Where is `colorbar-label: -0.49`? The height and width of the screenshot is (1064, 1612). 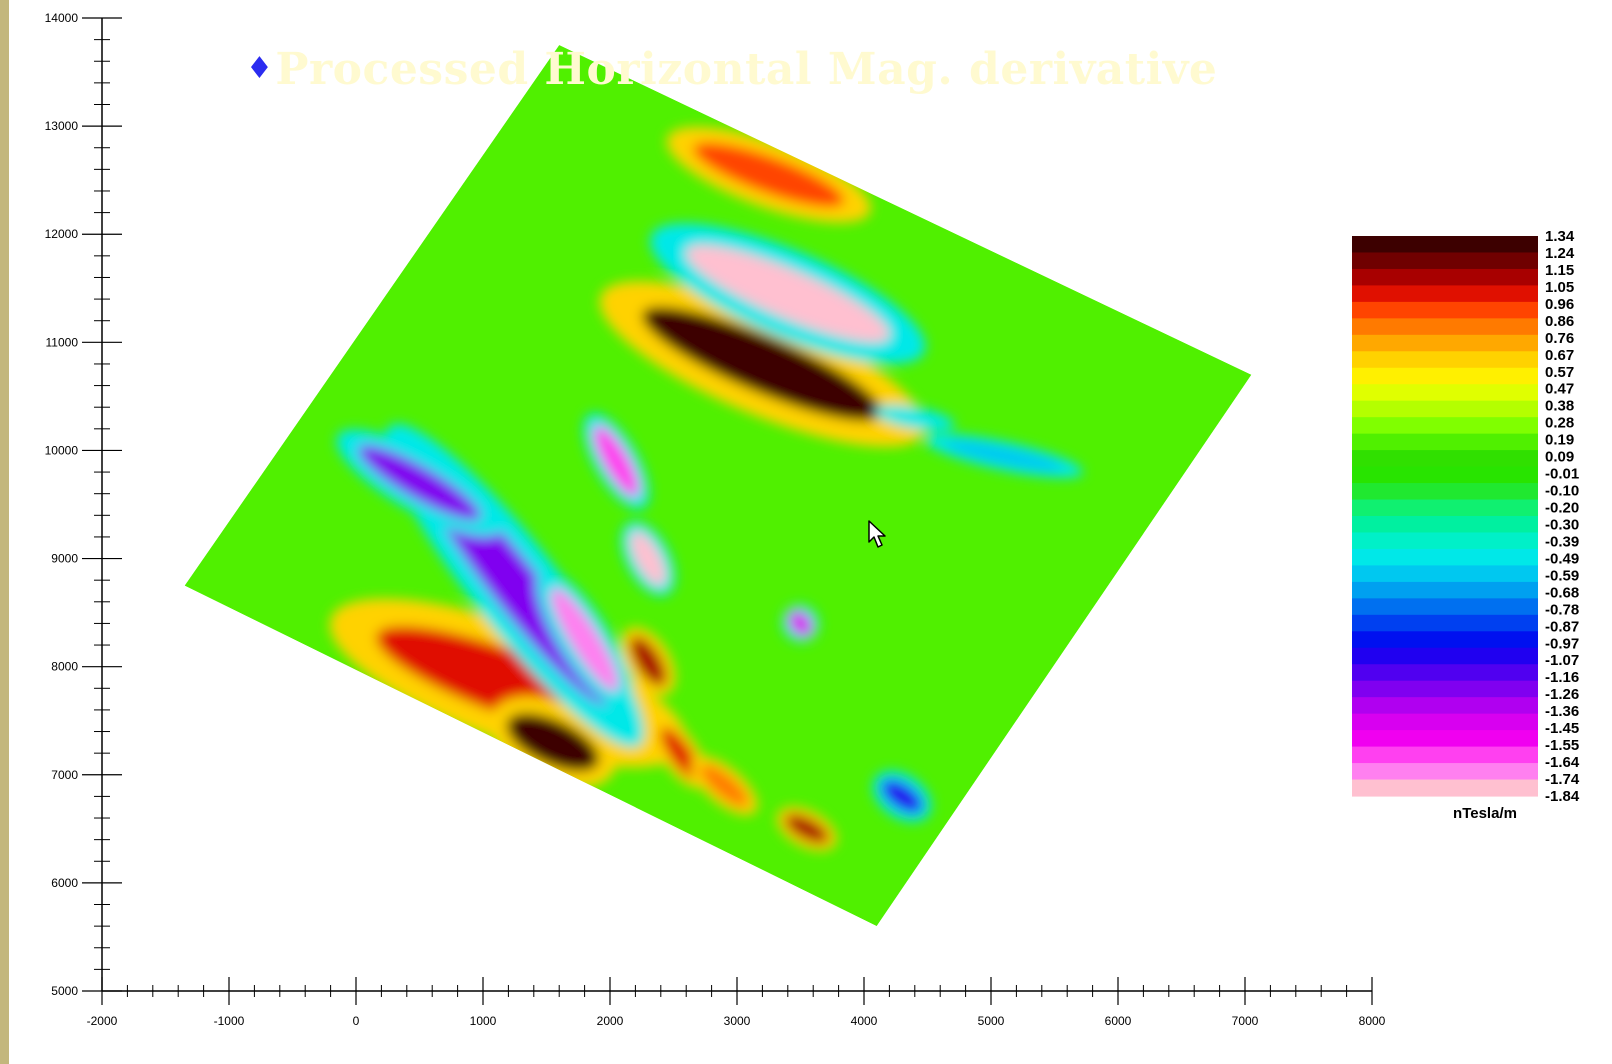 colorbar-label: -0.49 is located at coordinates (1562, 558).